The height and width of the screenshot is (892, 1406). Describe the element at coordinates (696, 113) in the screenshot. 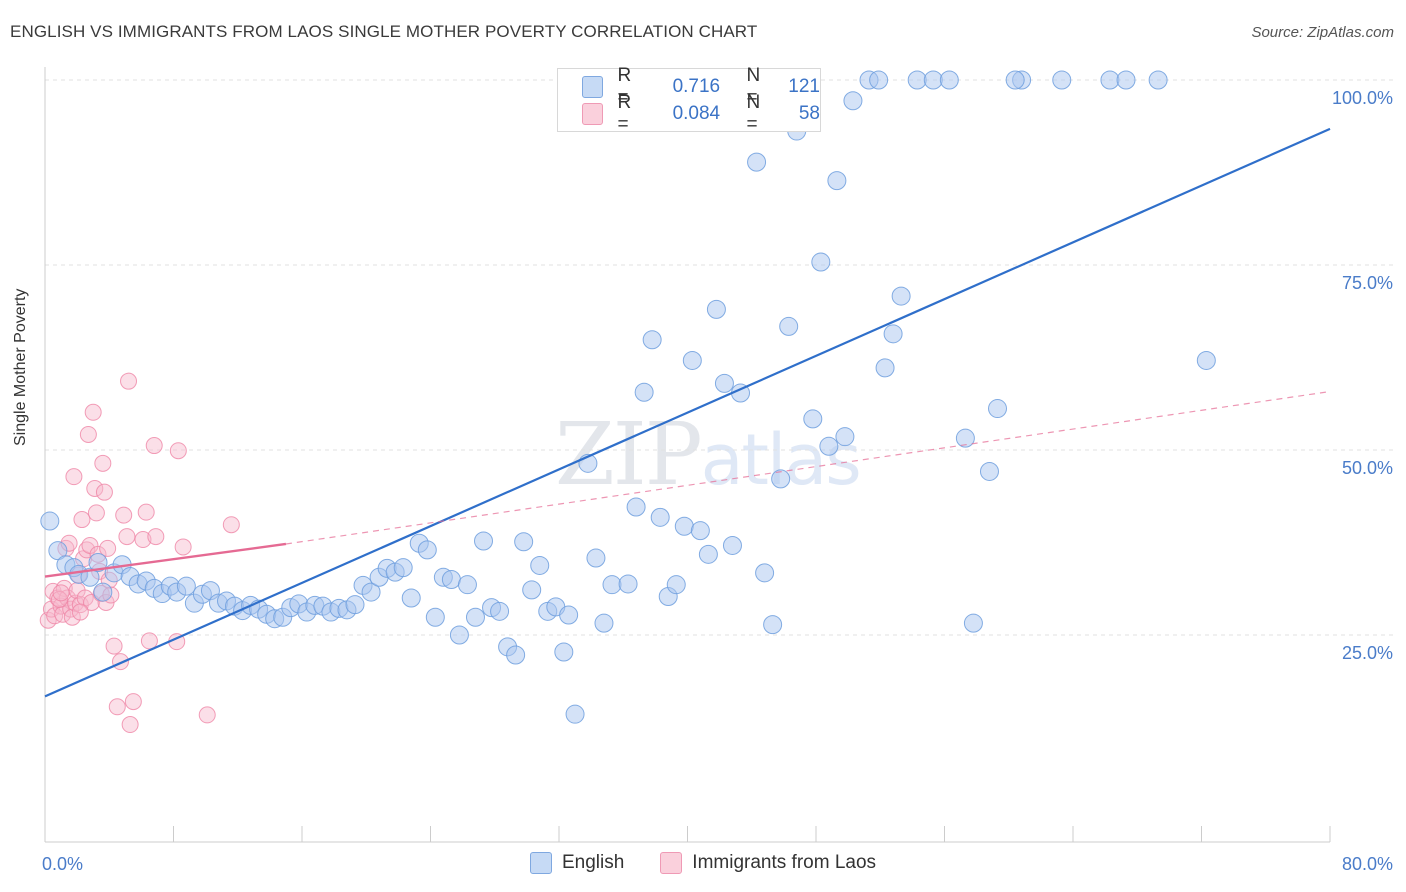

I see `laos-r-value: 0.084` at that location.